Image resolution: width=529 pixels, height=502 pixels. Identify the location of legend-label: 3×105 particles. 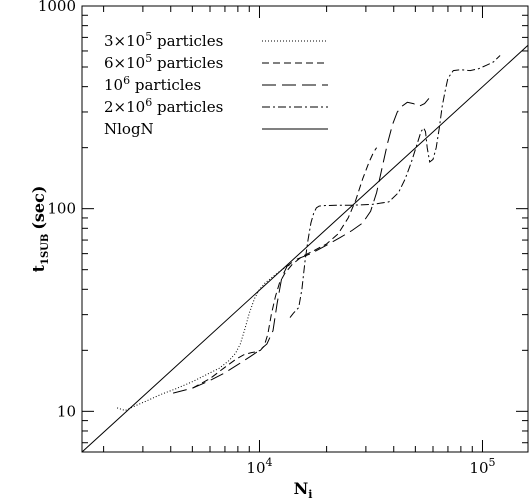
(163, 40).